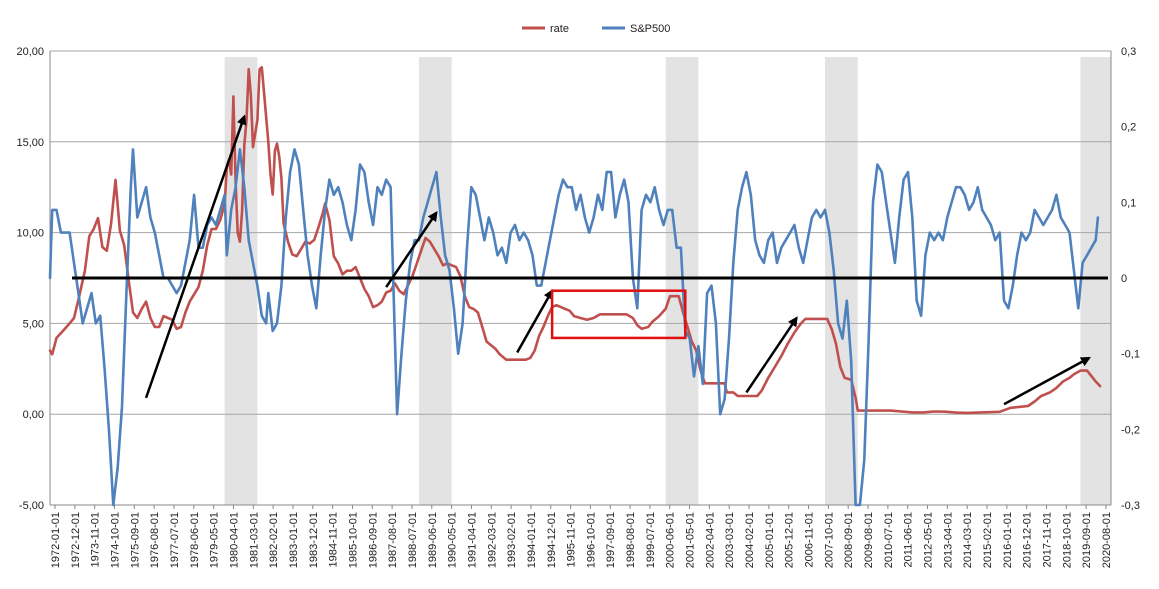 This screenshot has width=1159, height=589. Describe the element at coordinates (651, 540) in the screenshot. I see `x-tick-label: 1999-07-01` at that location.